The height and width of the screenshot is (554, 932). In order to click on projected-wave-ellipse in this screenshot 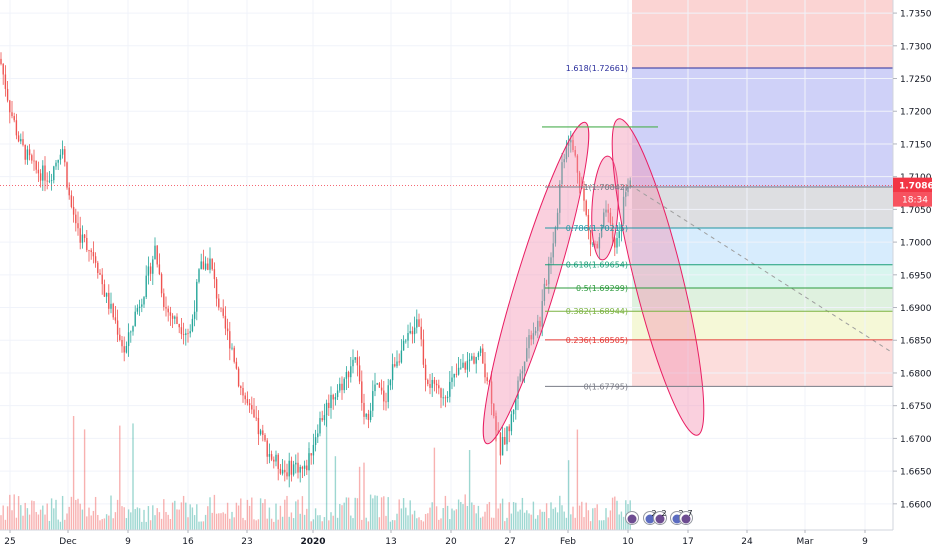, I will do `click(657, 277)`.